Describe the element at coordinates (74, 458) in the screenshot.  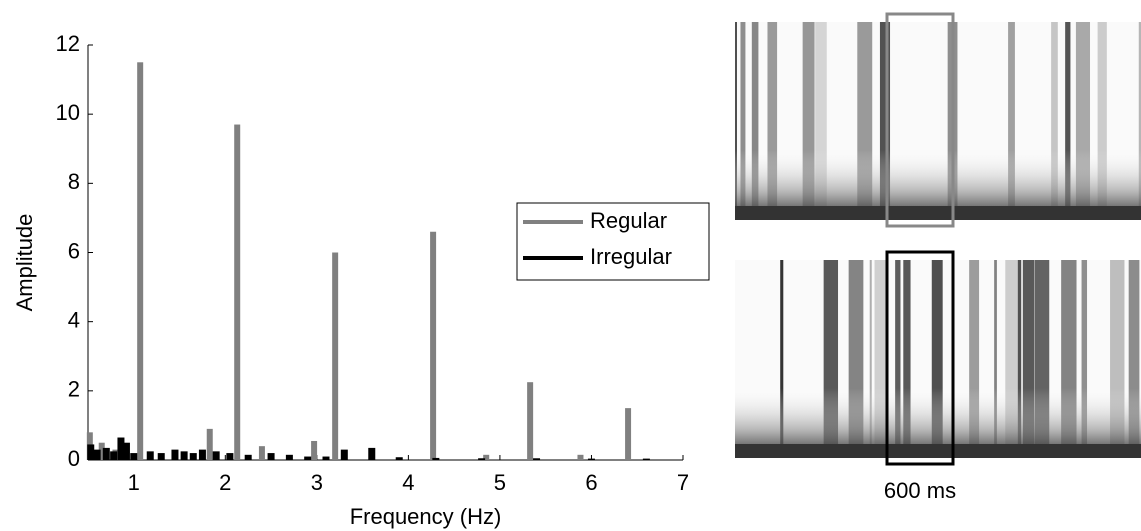
I see `y-tick-label: 0` at that location.